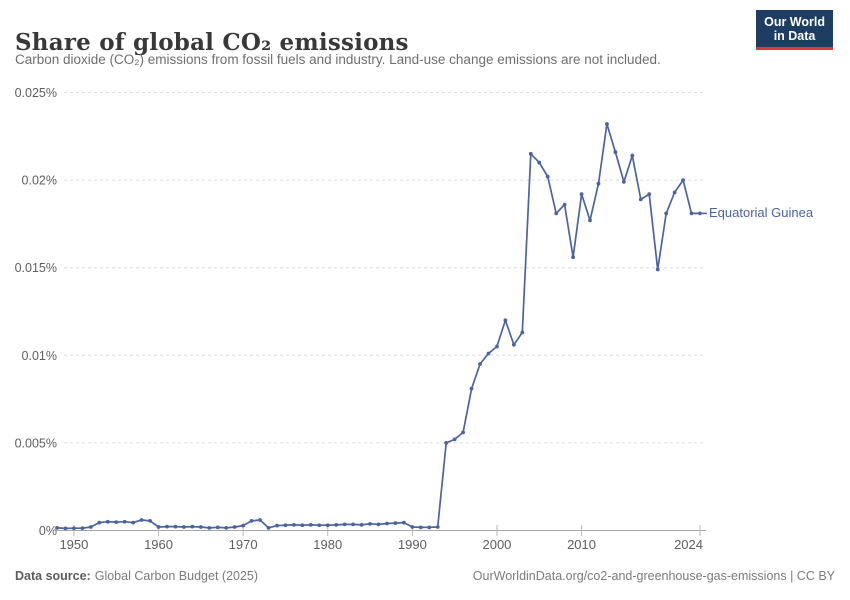 This screenshot has height=600, width=850. I want to click on y-tick-label: 0%, so click(48, 531).